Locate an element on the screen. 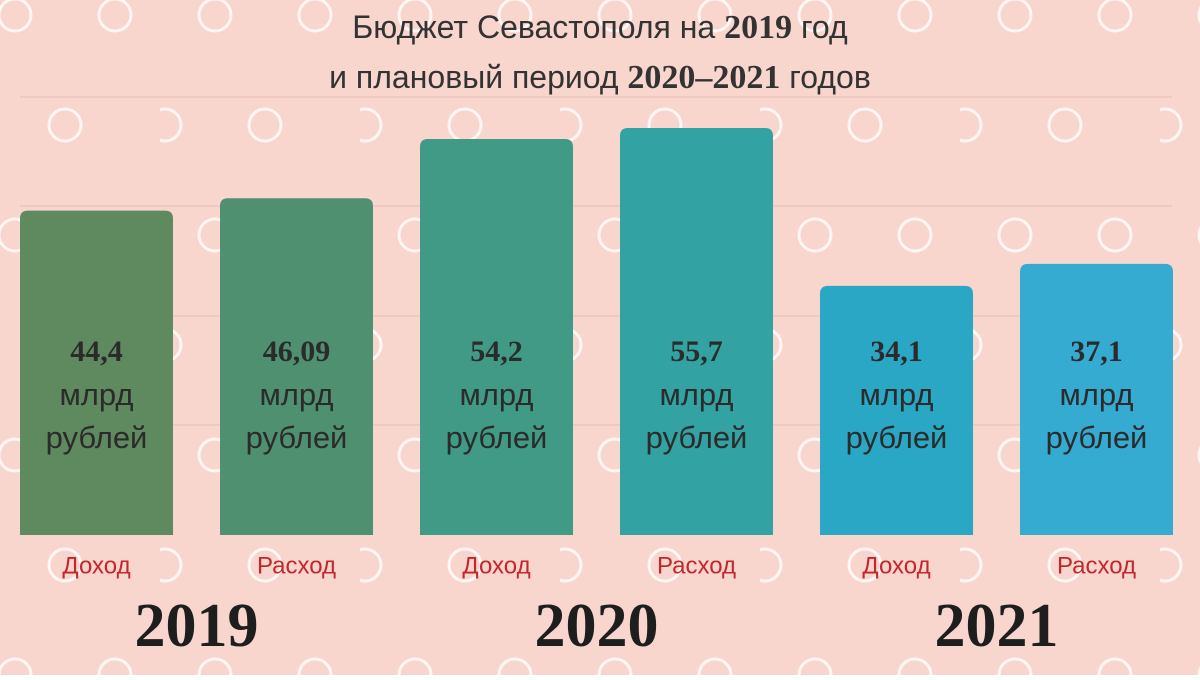 This screenshot has width=1200, height=680. title-emphasis: 2019 is located at coordinates (758, 27).